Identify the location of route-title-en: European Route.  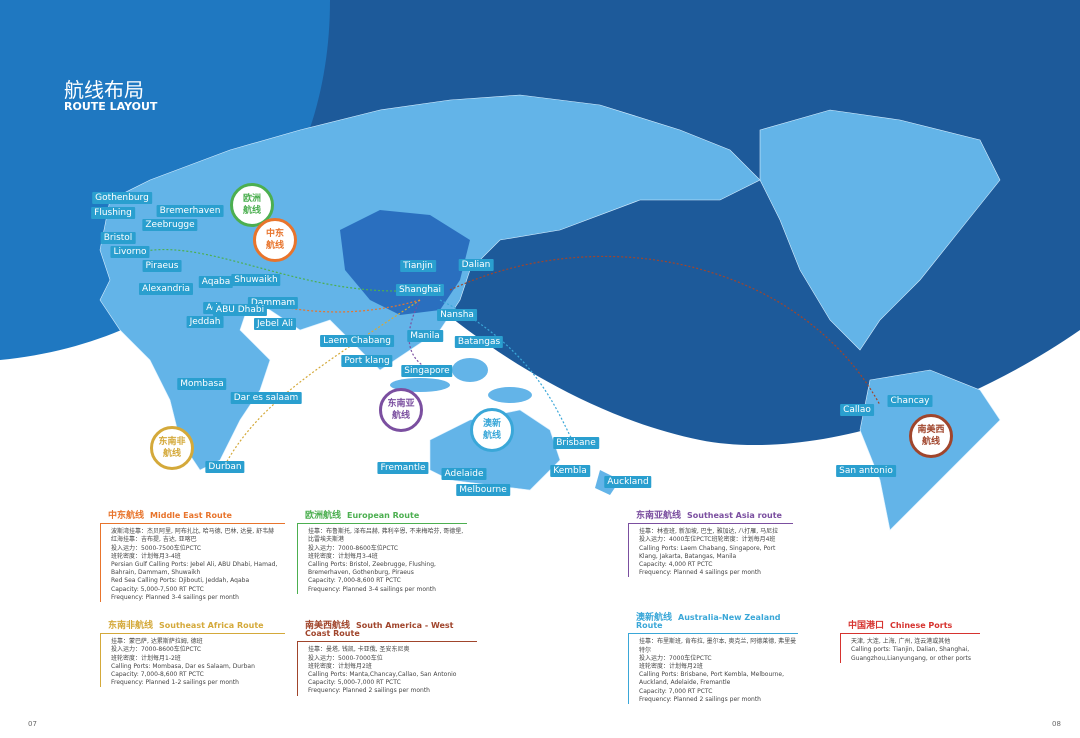
(383, 515).